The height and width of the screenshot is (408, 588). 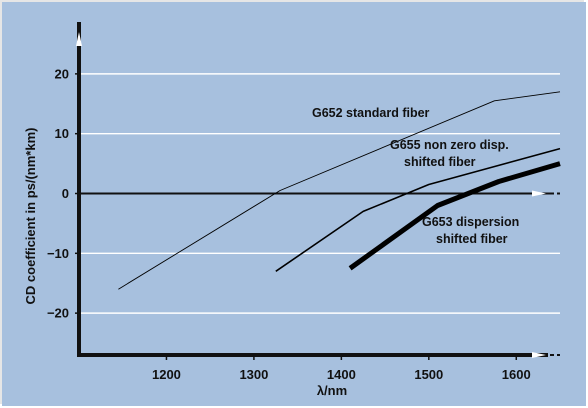 I want to click on series-label-g653: G653 dispersion, so click(x=470, y=222).